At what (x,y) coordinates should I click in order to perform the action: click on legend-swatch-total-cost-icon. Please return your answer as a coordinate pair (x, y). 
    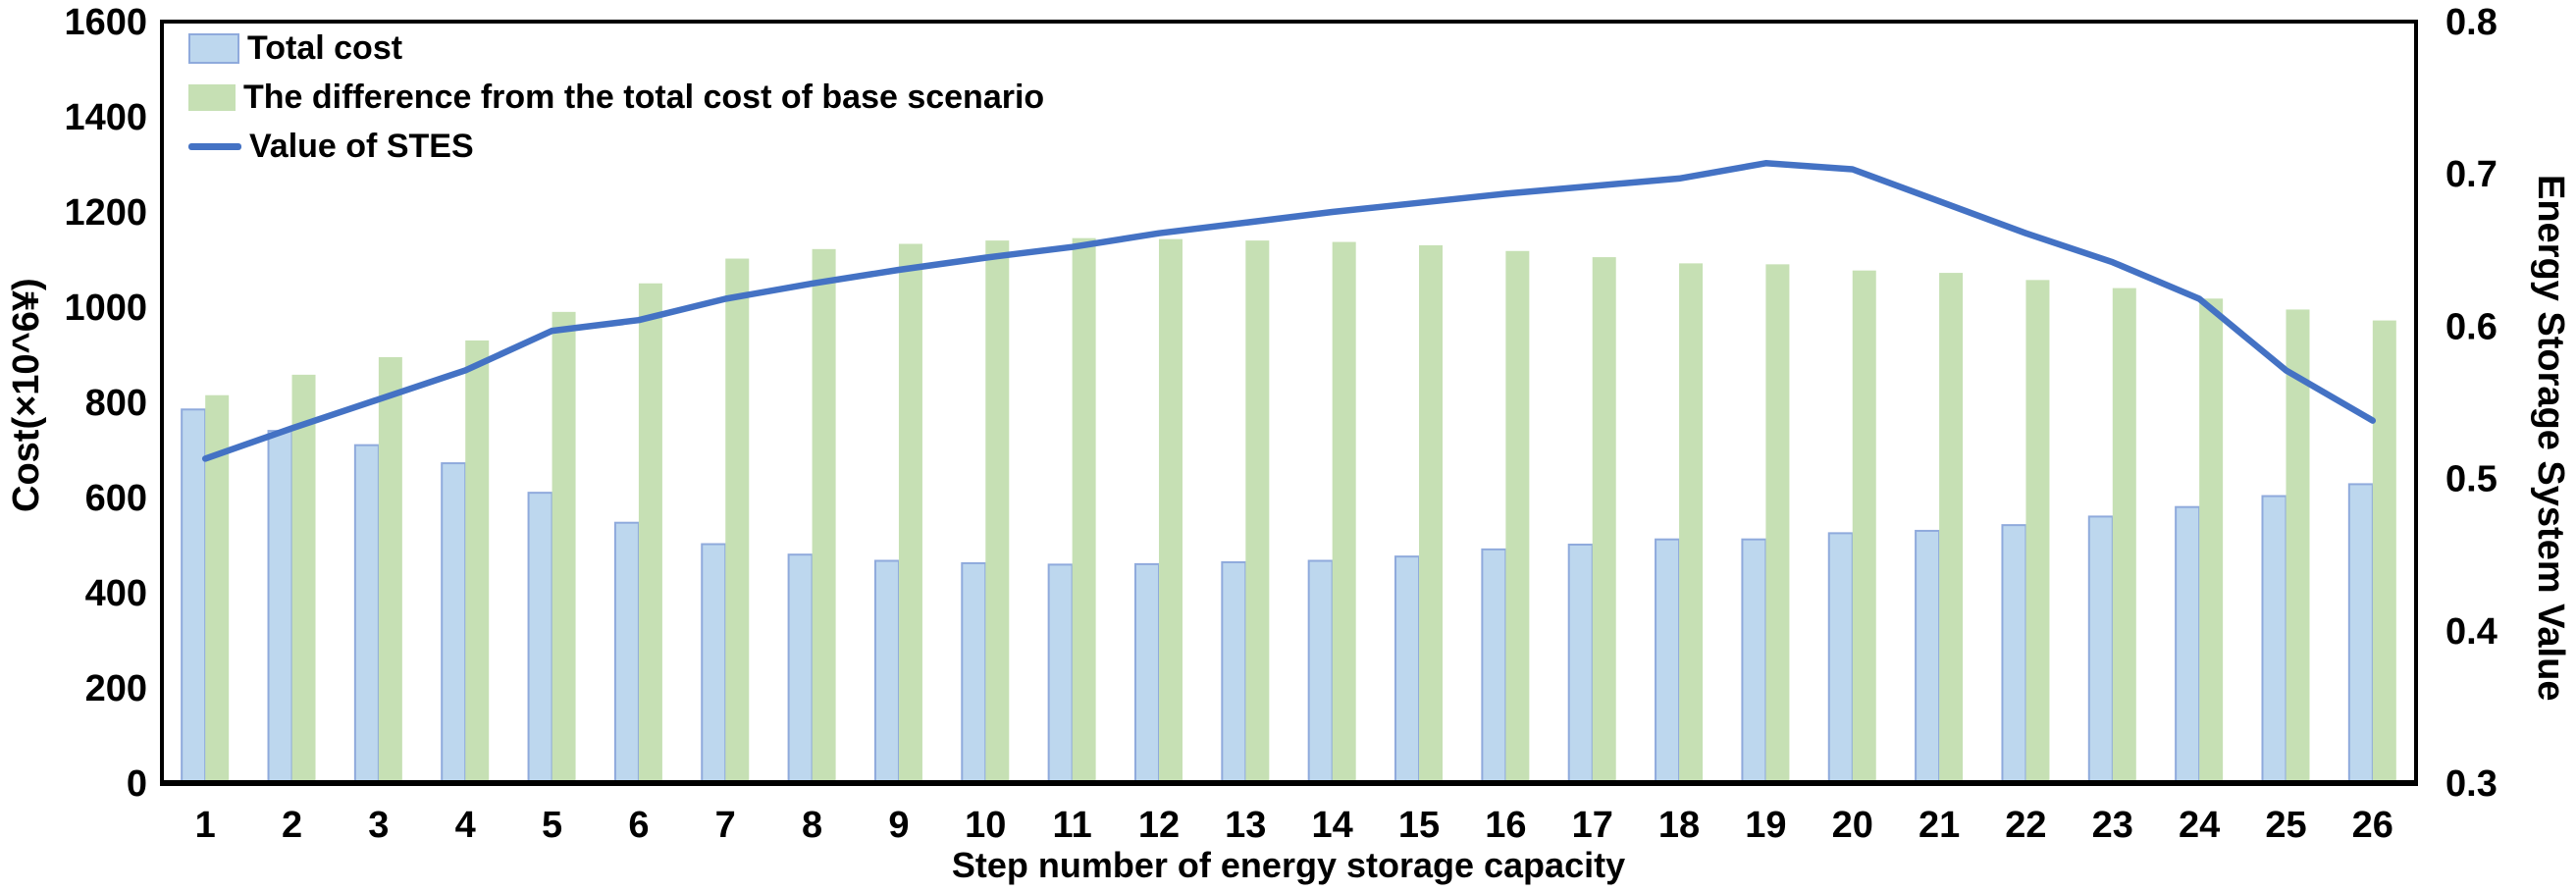
    Looking at the image, I should click on (213, 48).